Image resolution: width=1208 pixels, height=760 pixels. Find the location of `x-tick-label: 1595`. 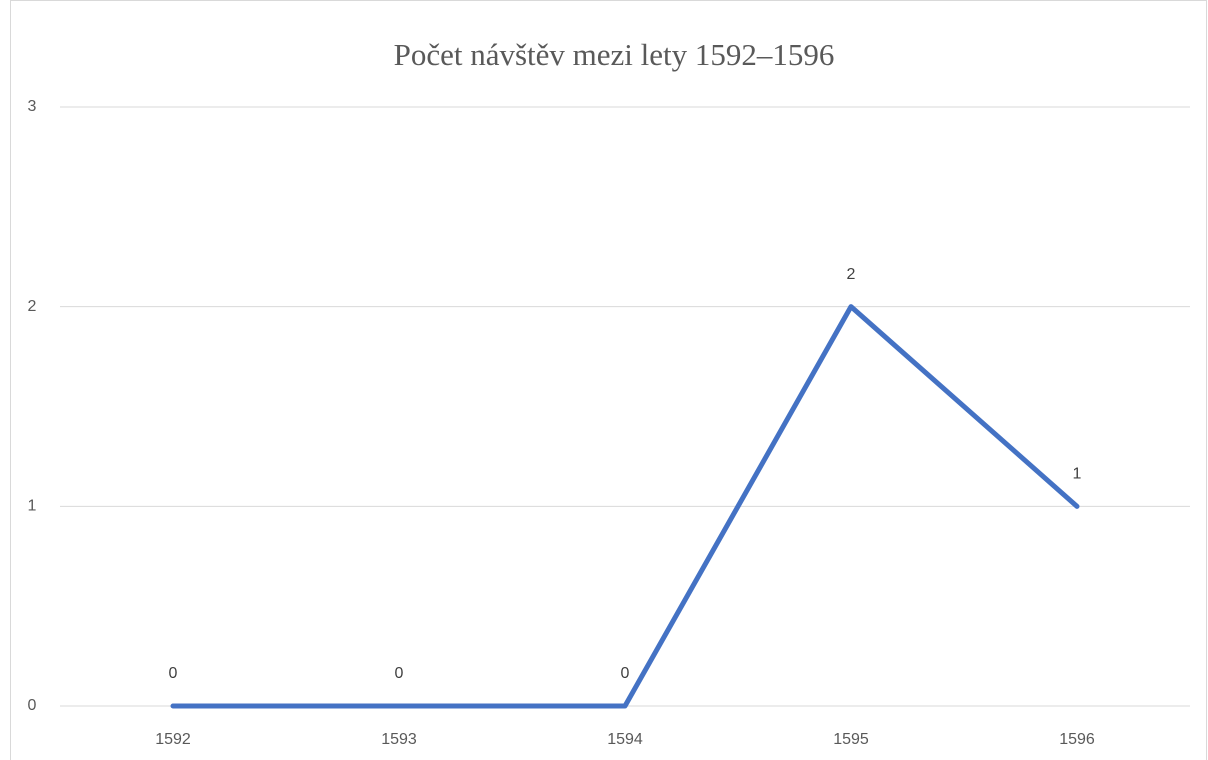

x-tick-label: 1595 is located at coordinates (851, 739).